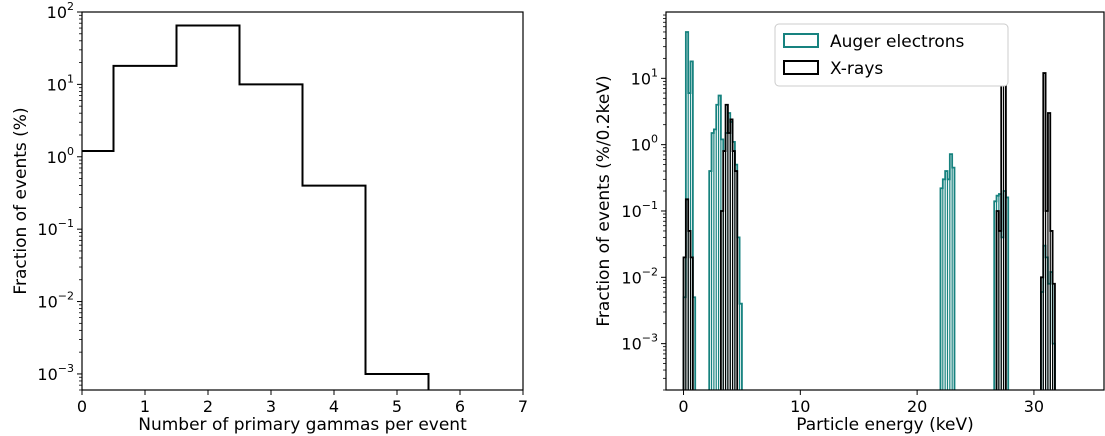  What do you see at coordinates (523, 406) in the screenshot?
I see `x-tick-label: 7` at bounding box center [523, 406].